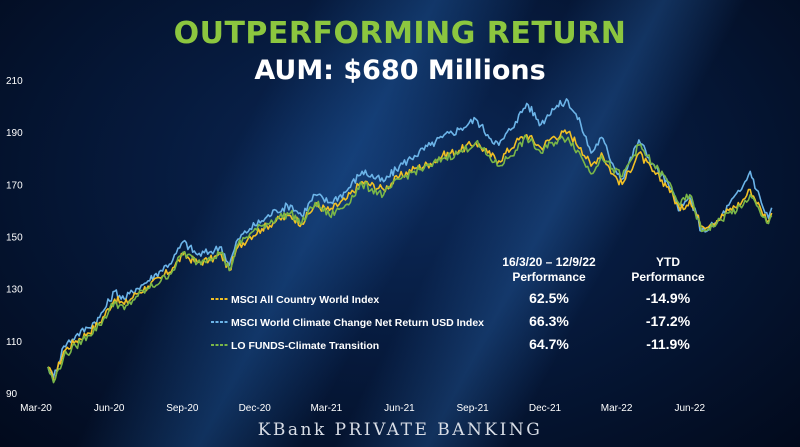 The image size is (800, 447). Describe the element at coordinates (473, 408) in the screenshot. I see `x-tick-label: Sep-21` at that location.